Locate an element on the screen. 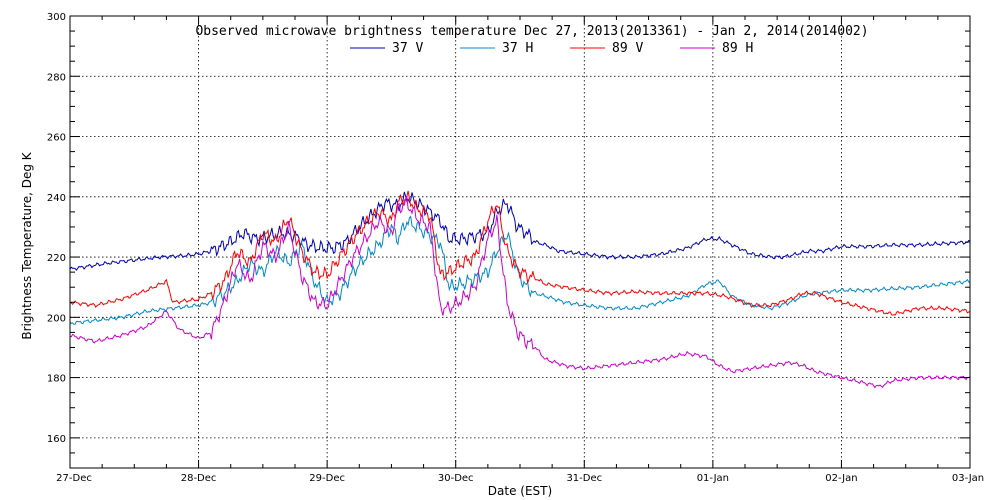  legend-label-37-v: 37 V is located at coordinates (407, 48).